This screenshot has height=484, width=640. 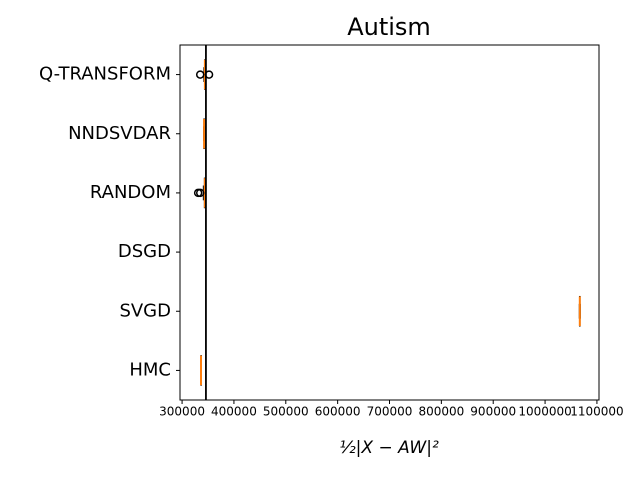 What do you see at coordinates (145, 310) in the screenshot?
I see `y-tick-label: SVGD` at bounding box center [145, 310].